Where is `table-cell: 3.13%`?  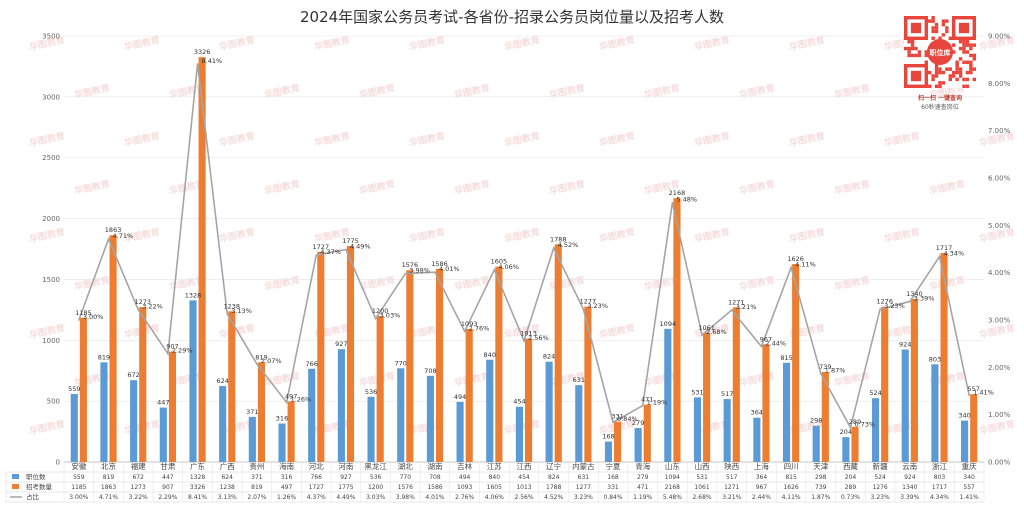
table-cell: 3.13% is located at coordinates (227, 497).